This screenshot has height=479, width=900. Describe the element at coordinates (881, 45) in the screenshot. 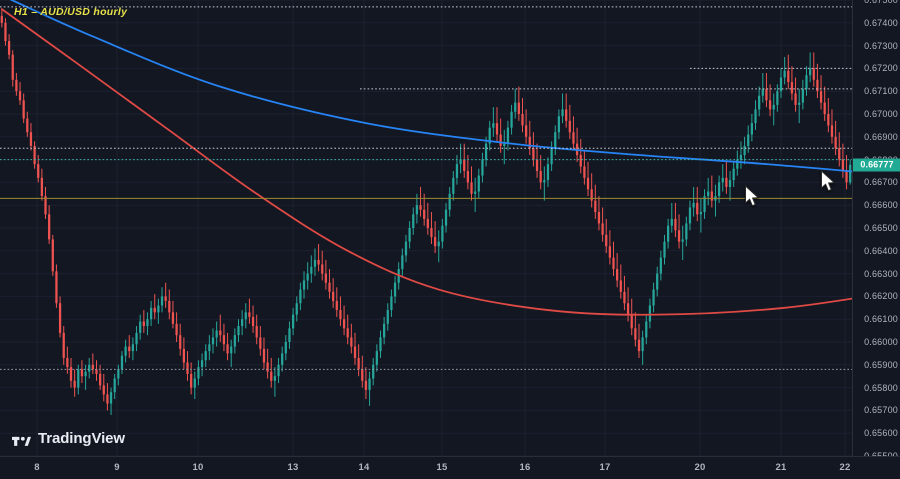

I see `price-tick: 0.67300` at that location.